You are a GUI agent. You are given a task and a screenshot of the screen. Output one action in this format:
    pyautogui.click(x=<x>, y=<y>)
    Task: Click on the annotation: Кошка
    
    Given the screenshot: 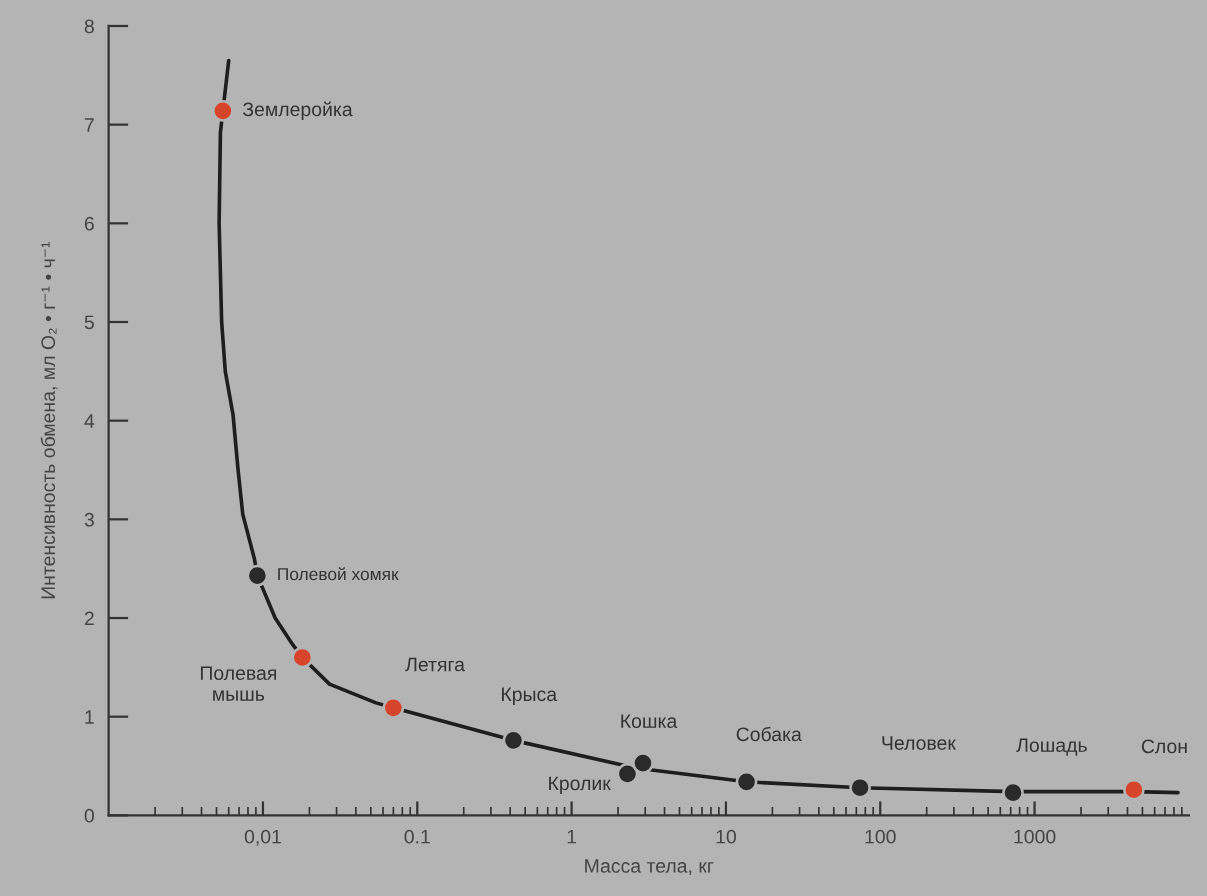 What is the action you would take?
    pyautogui.click(x=649, y=721)
    